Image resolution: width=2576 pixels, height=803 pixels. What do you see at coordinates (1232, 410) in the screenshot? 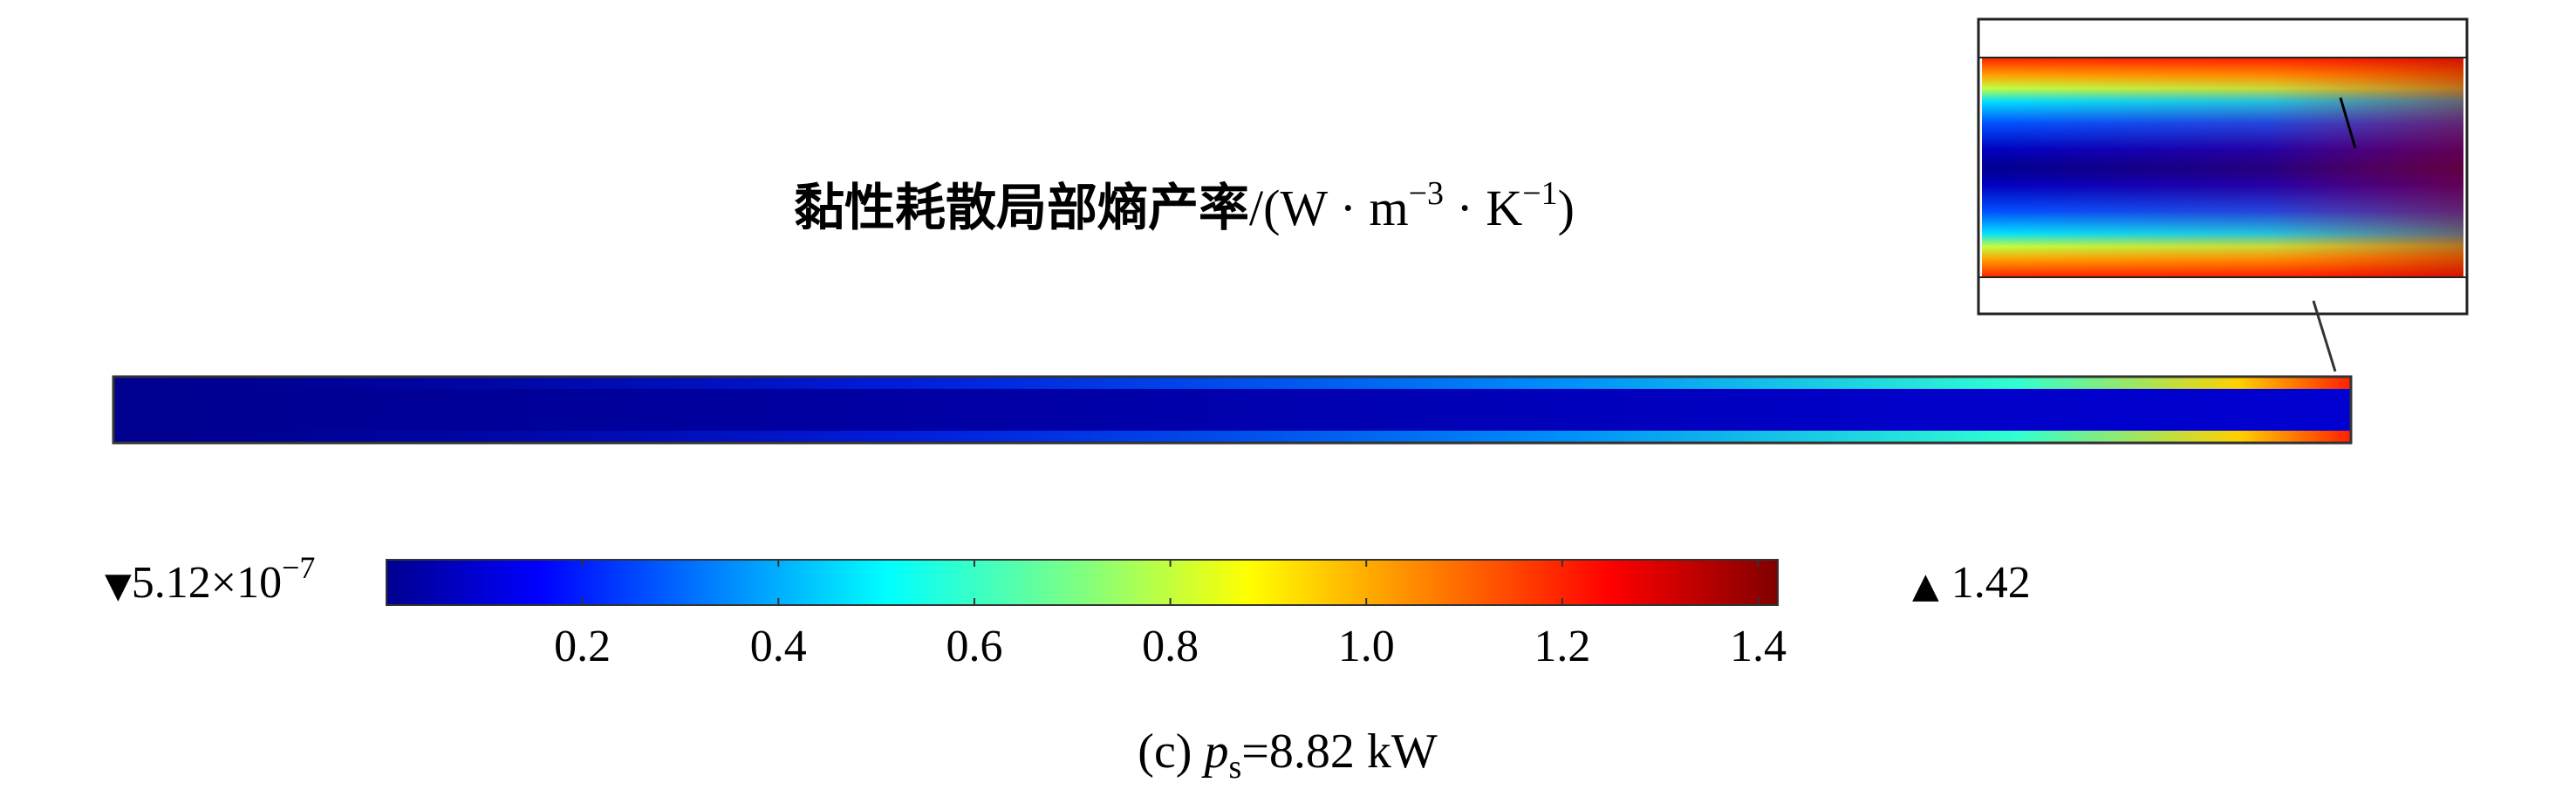
I see `channel-field` at bounding box center [1232, 410].